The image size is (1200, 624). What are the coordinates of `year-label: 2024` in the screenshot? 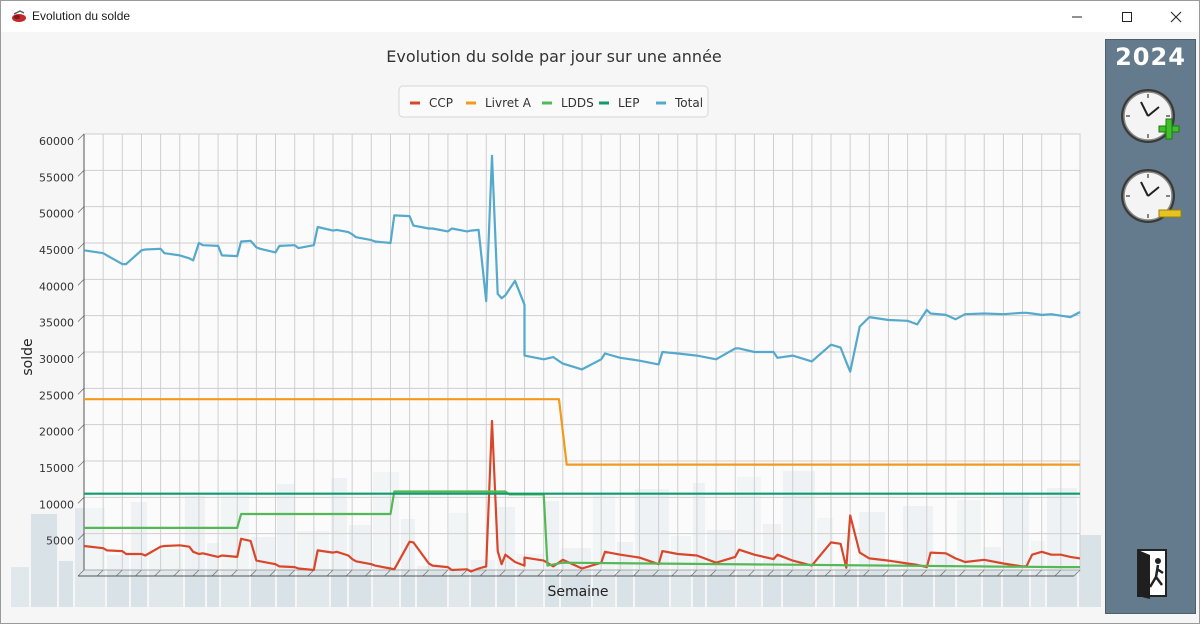 It's located at (1150, 57).